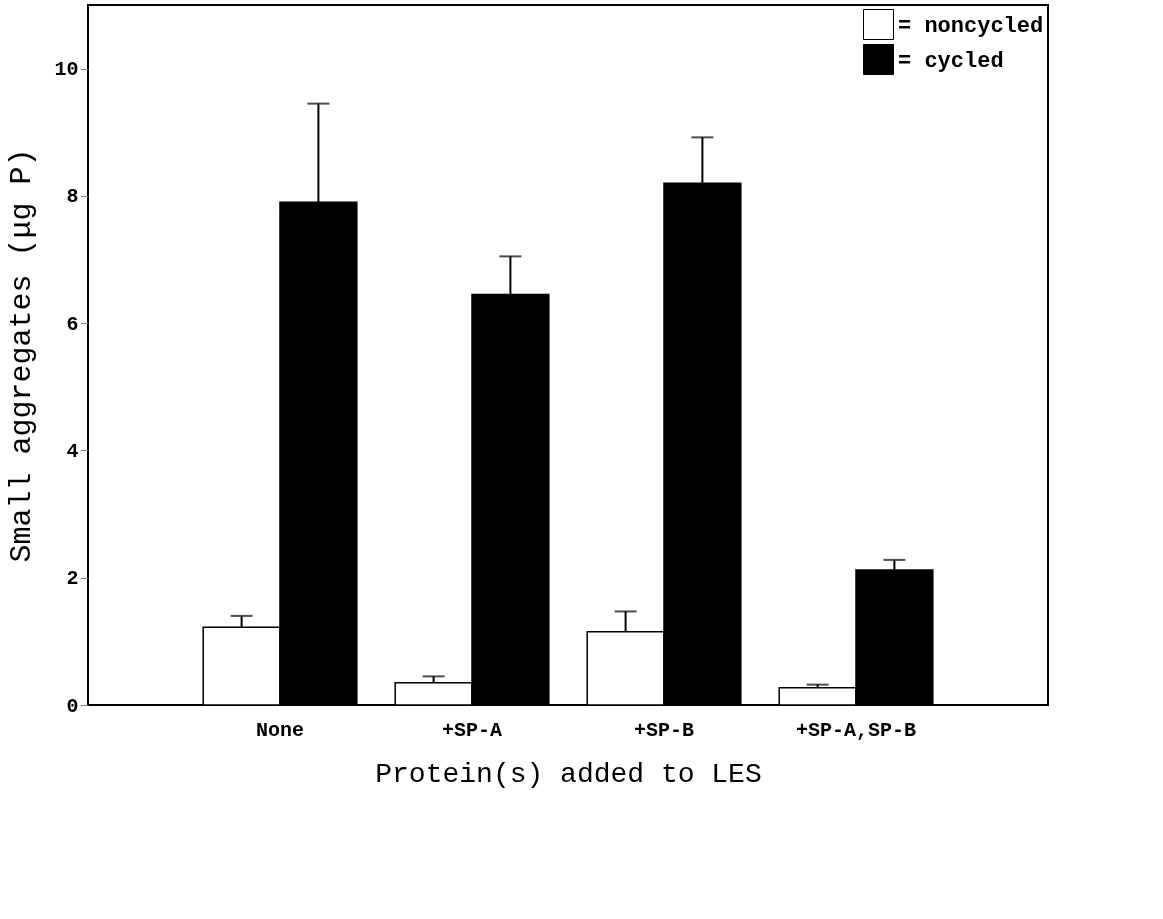 The height and width of the screenshot is (919, 1163). I want to click on y-tick-label: 8, so click(72, 197).